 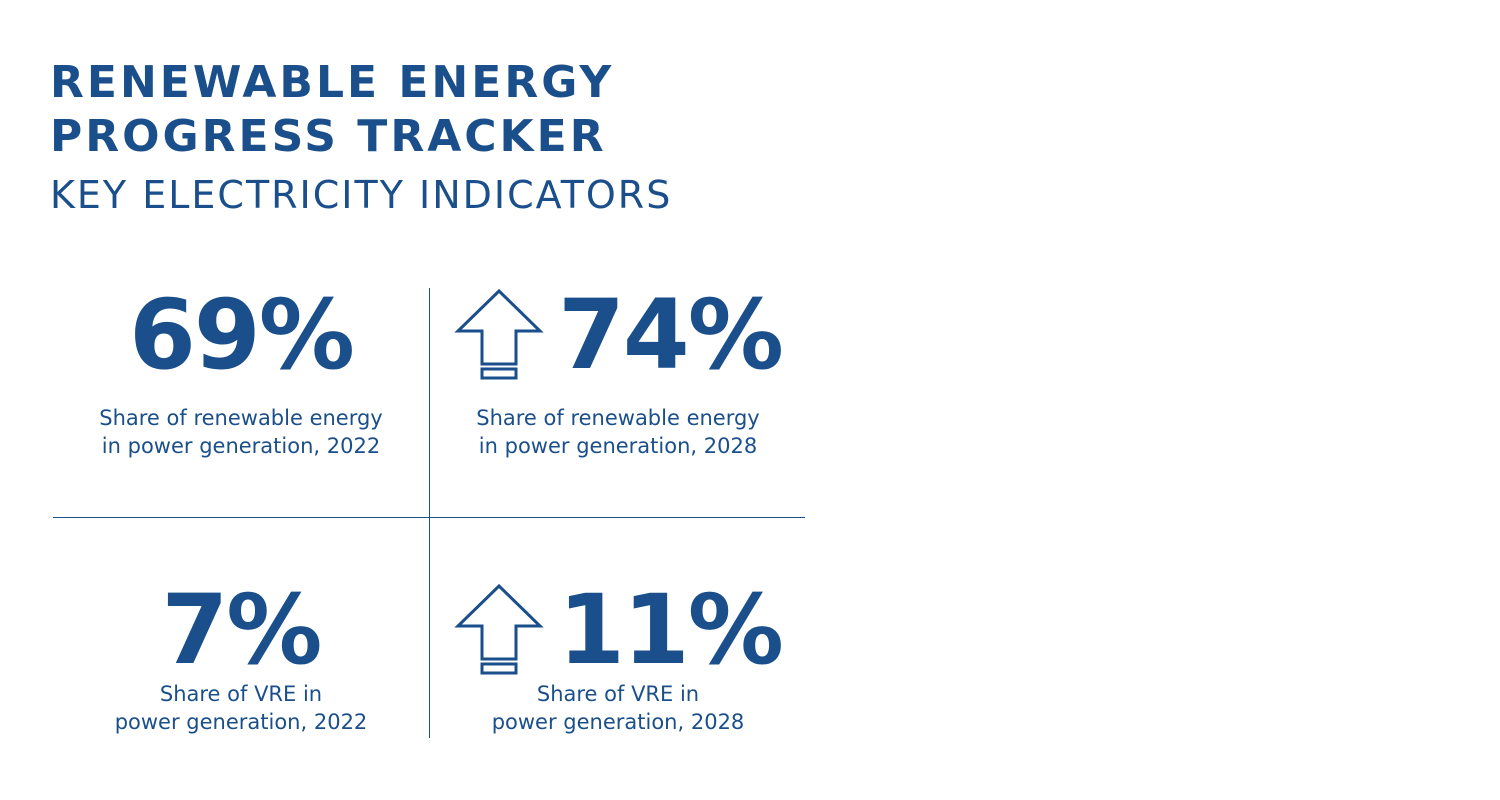 What do you see at coordinates (241, 446) in the screenshot?
I see `indicator-label-line-2: in power generation, 2022` at bounding box center [241, 446].